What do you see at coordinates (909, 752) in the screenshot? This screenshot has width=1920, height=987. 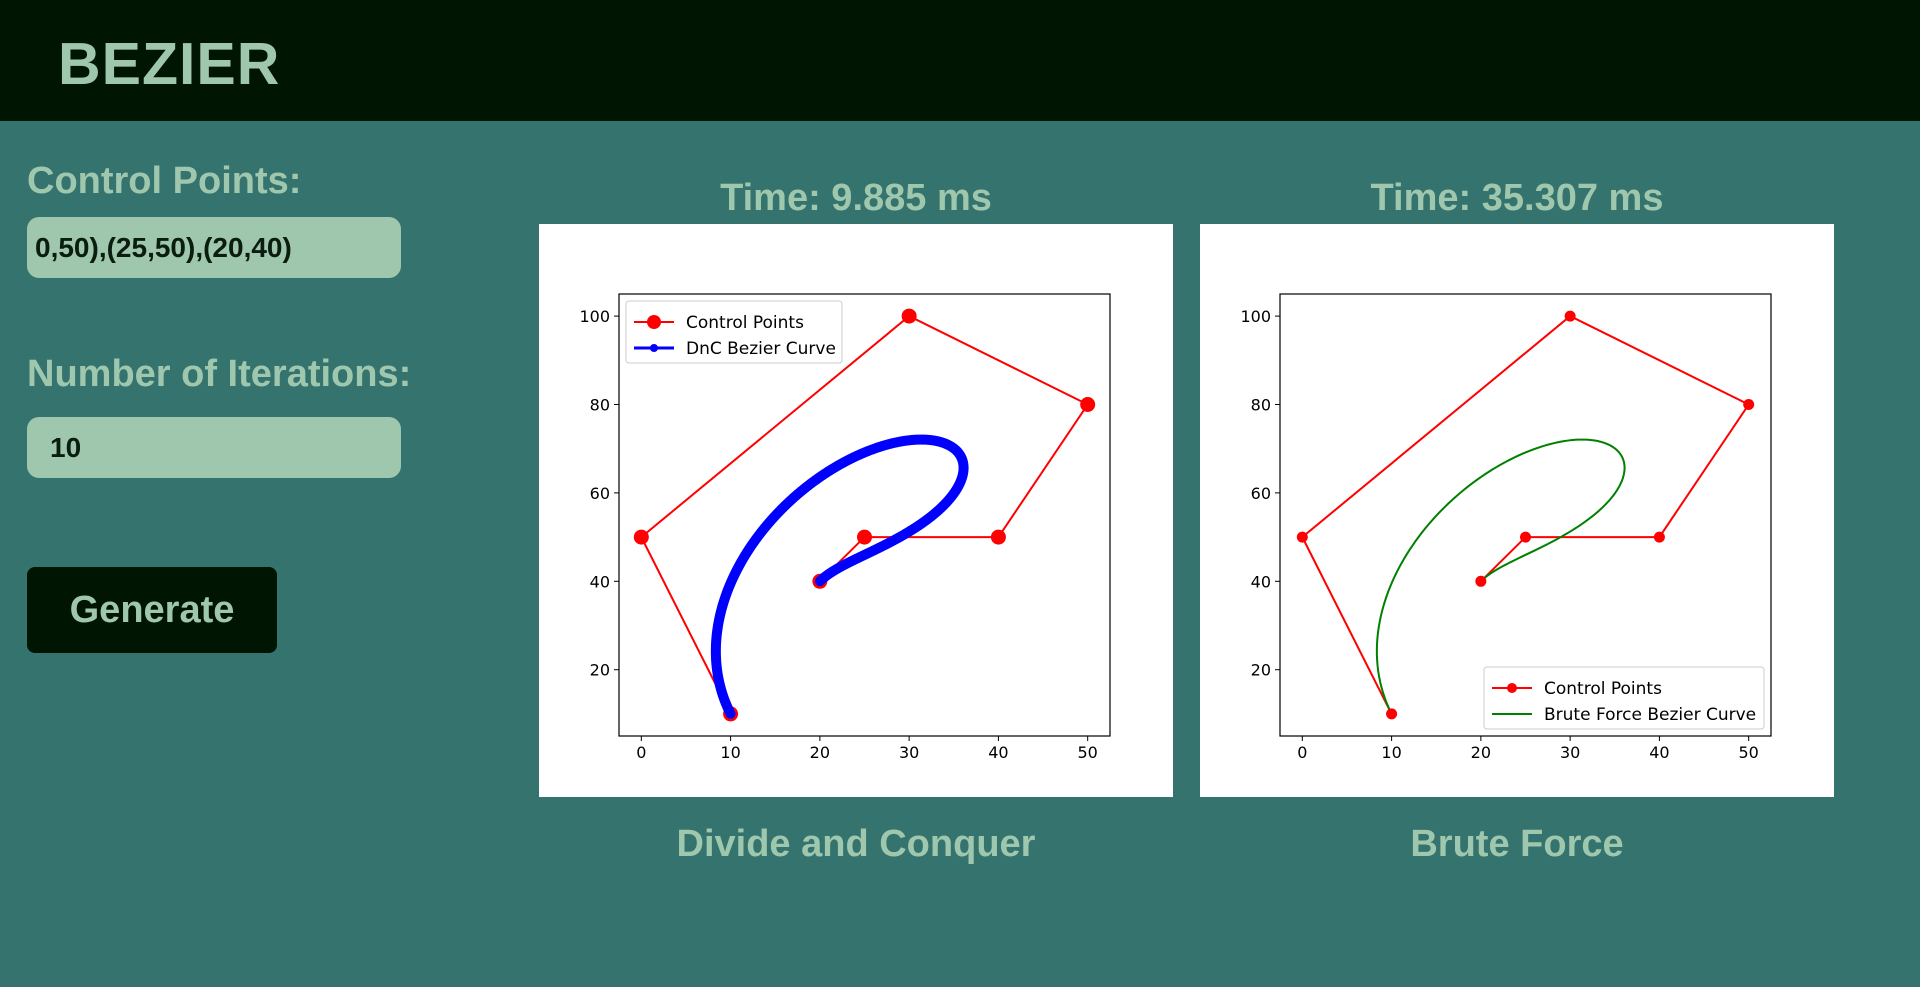 I see `dnc-x-tick-label: 30` at bounding box center [909, 752].